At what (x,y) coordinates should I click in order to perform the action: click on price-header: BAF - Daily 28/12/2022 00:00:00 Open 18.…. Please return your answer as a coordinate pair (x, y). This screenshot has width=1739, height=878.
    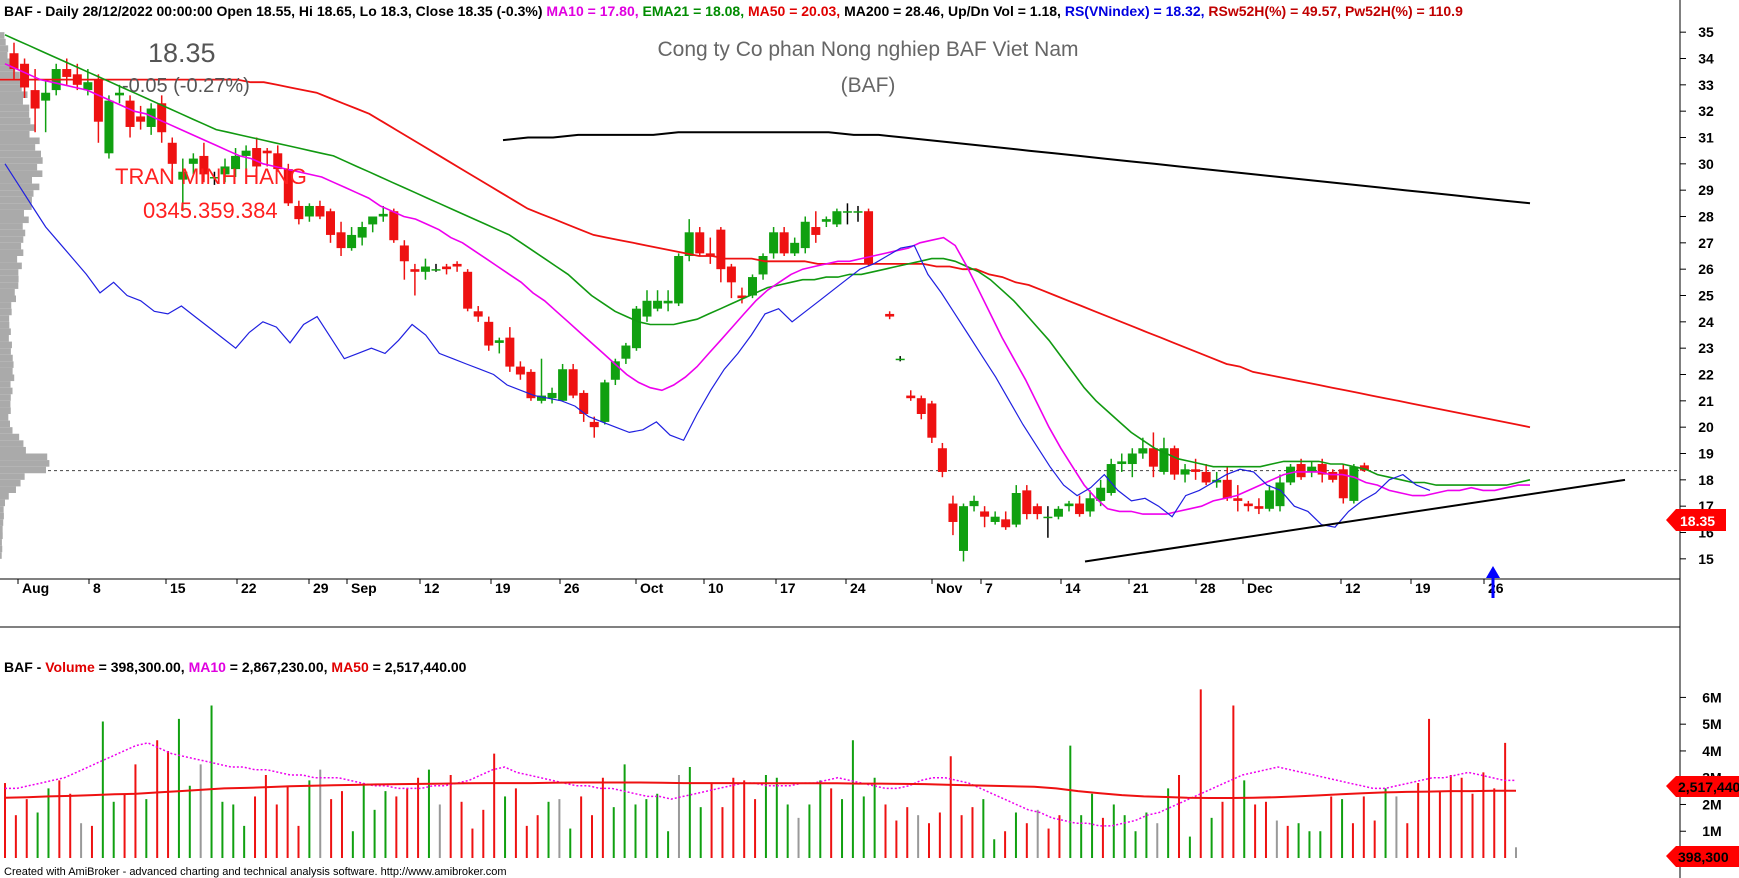
    Looking at the image, I should click on (733, 11).